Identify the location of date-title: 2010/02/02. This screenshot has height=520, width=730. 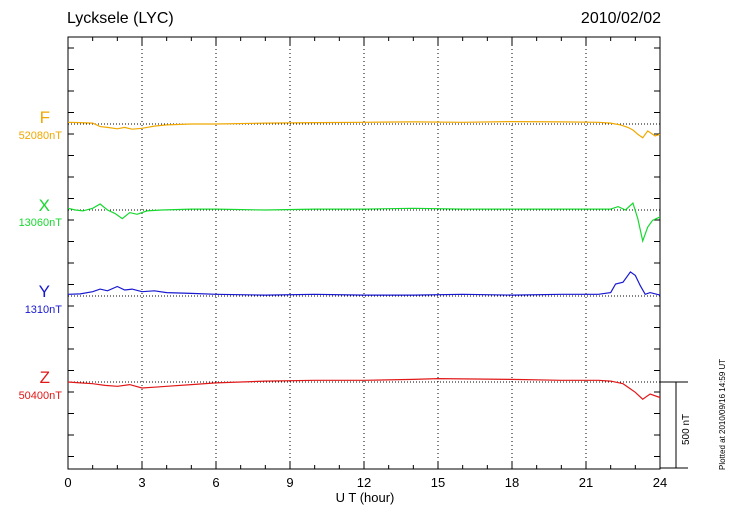
(620, 18).